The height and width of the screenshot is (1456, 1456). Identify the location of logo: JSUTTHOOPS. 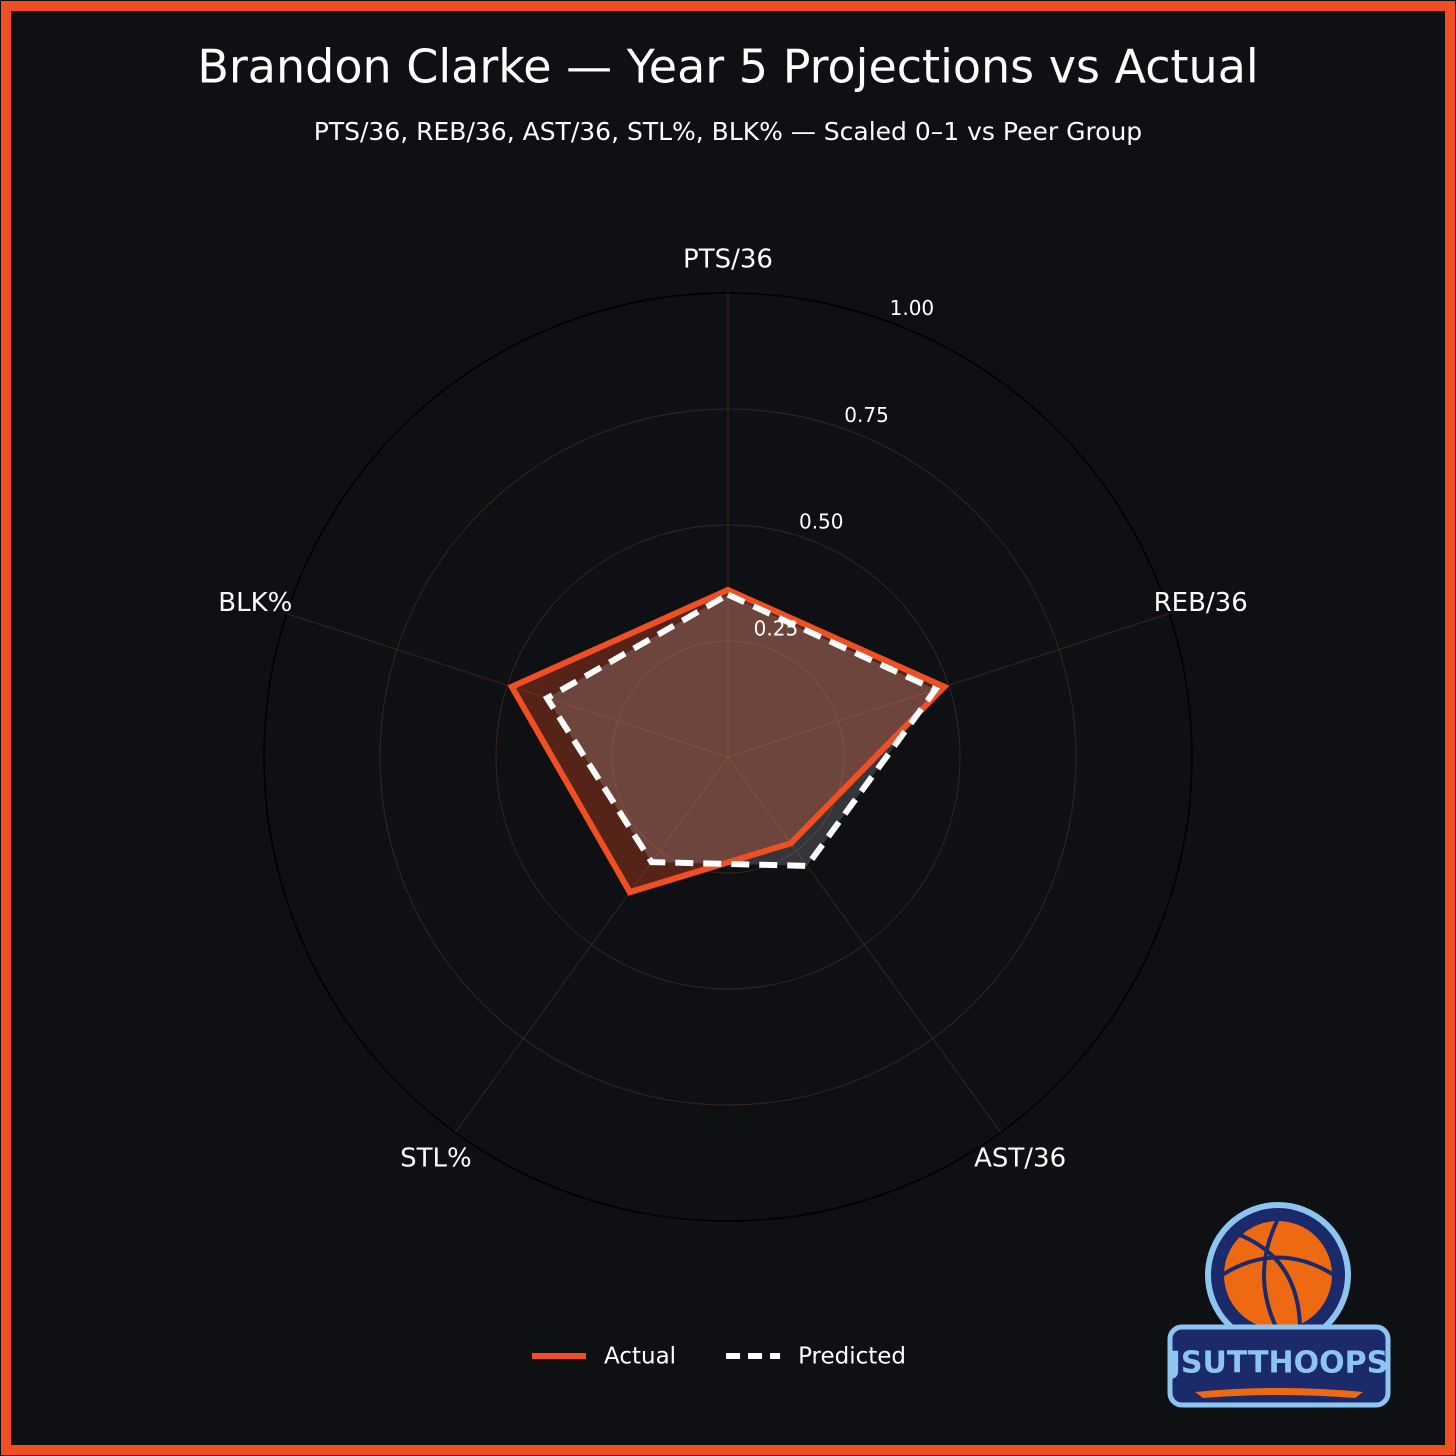
(1279, 1305).